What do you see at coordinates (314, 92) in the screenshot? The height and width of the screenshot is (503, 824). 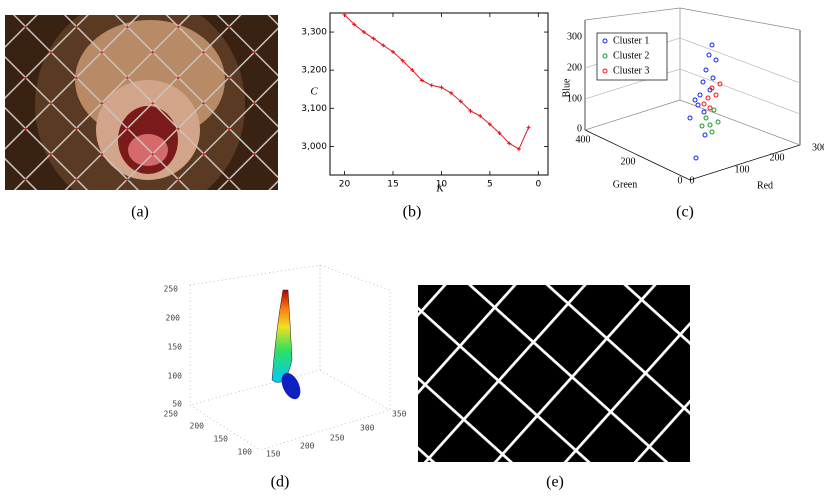 I see `y-axis-label: C` at bounding box center [314, 92].